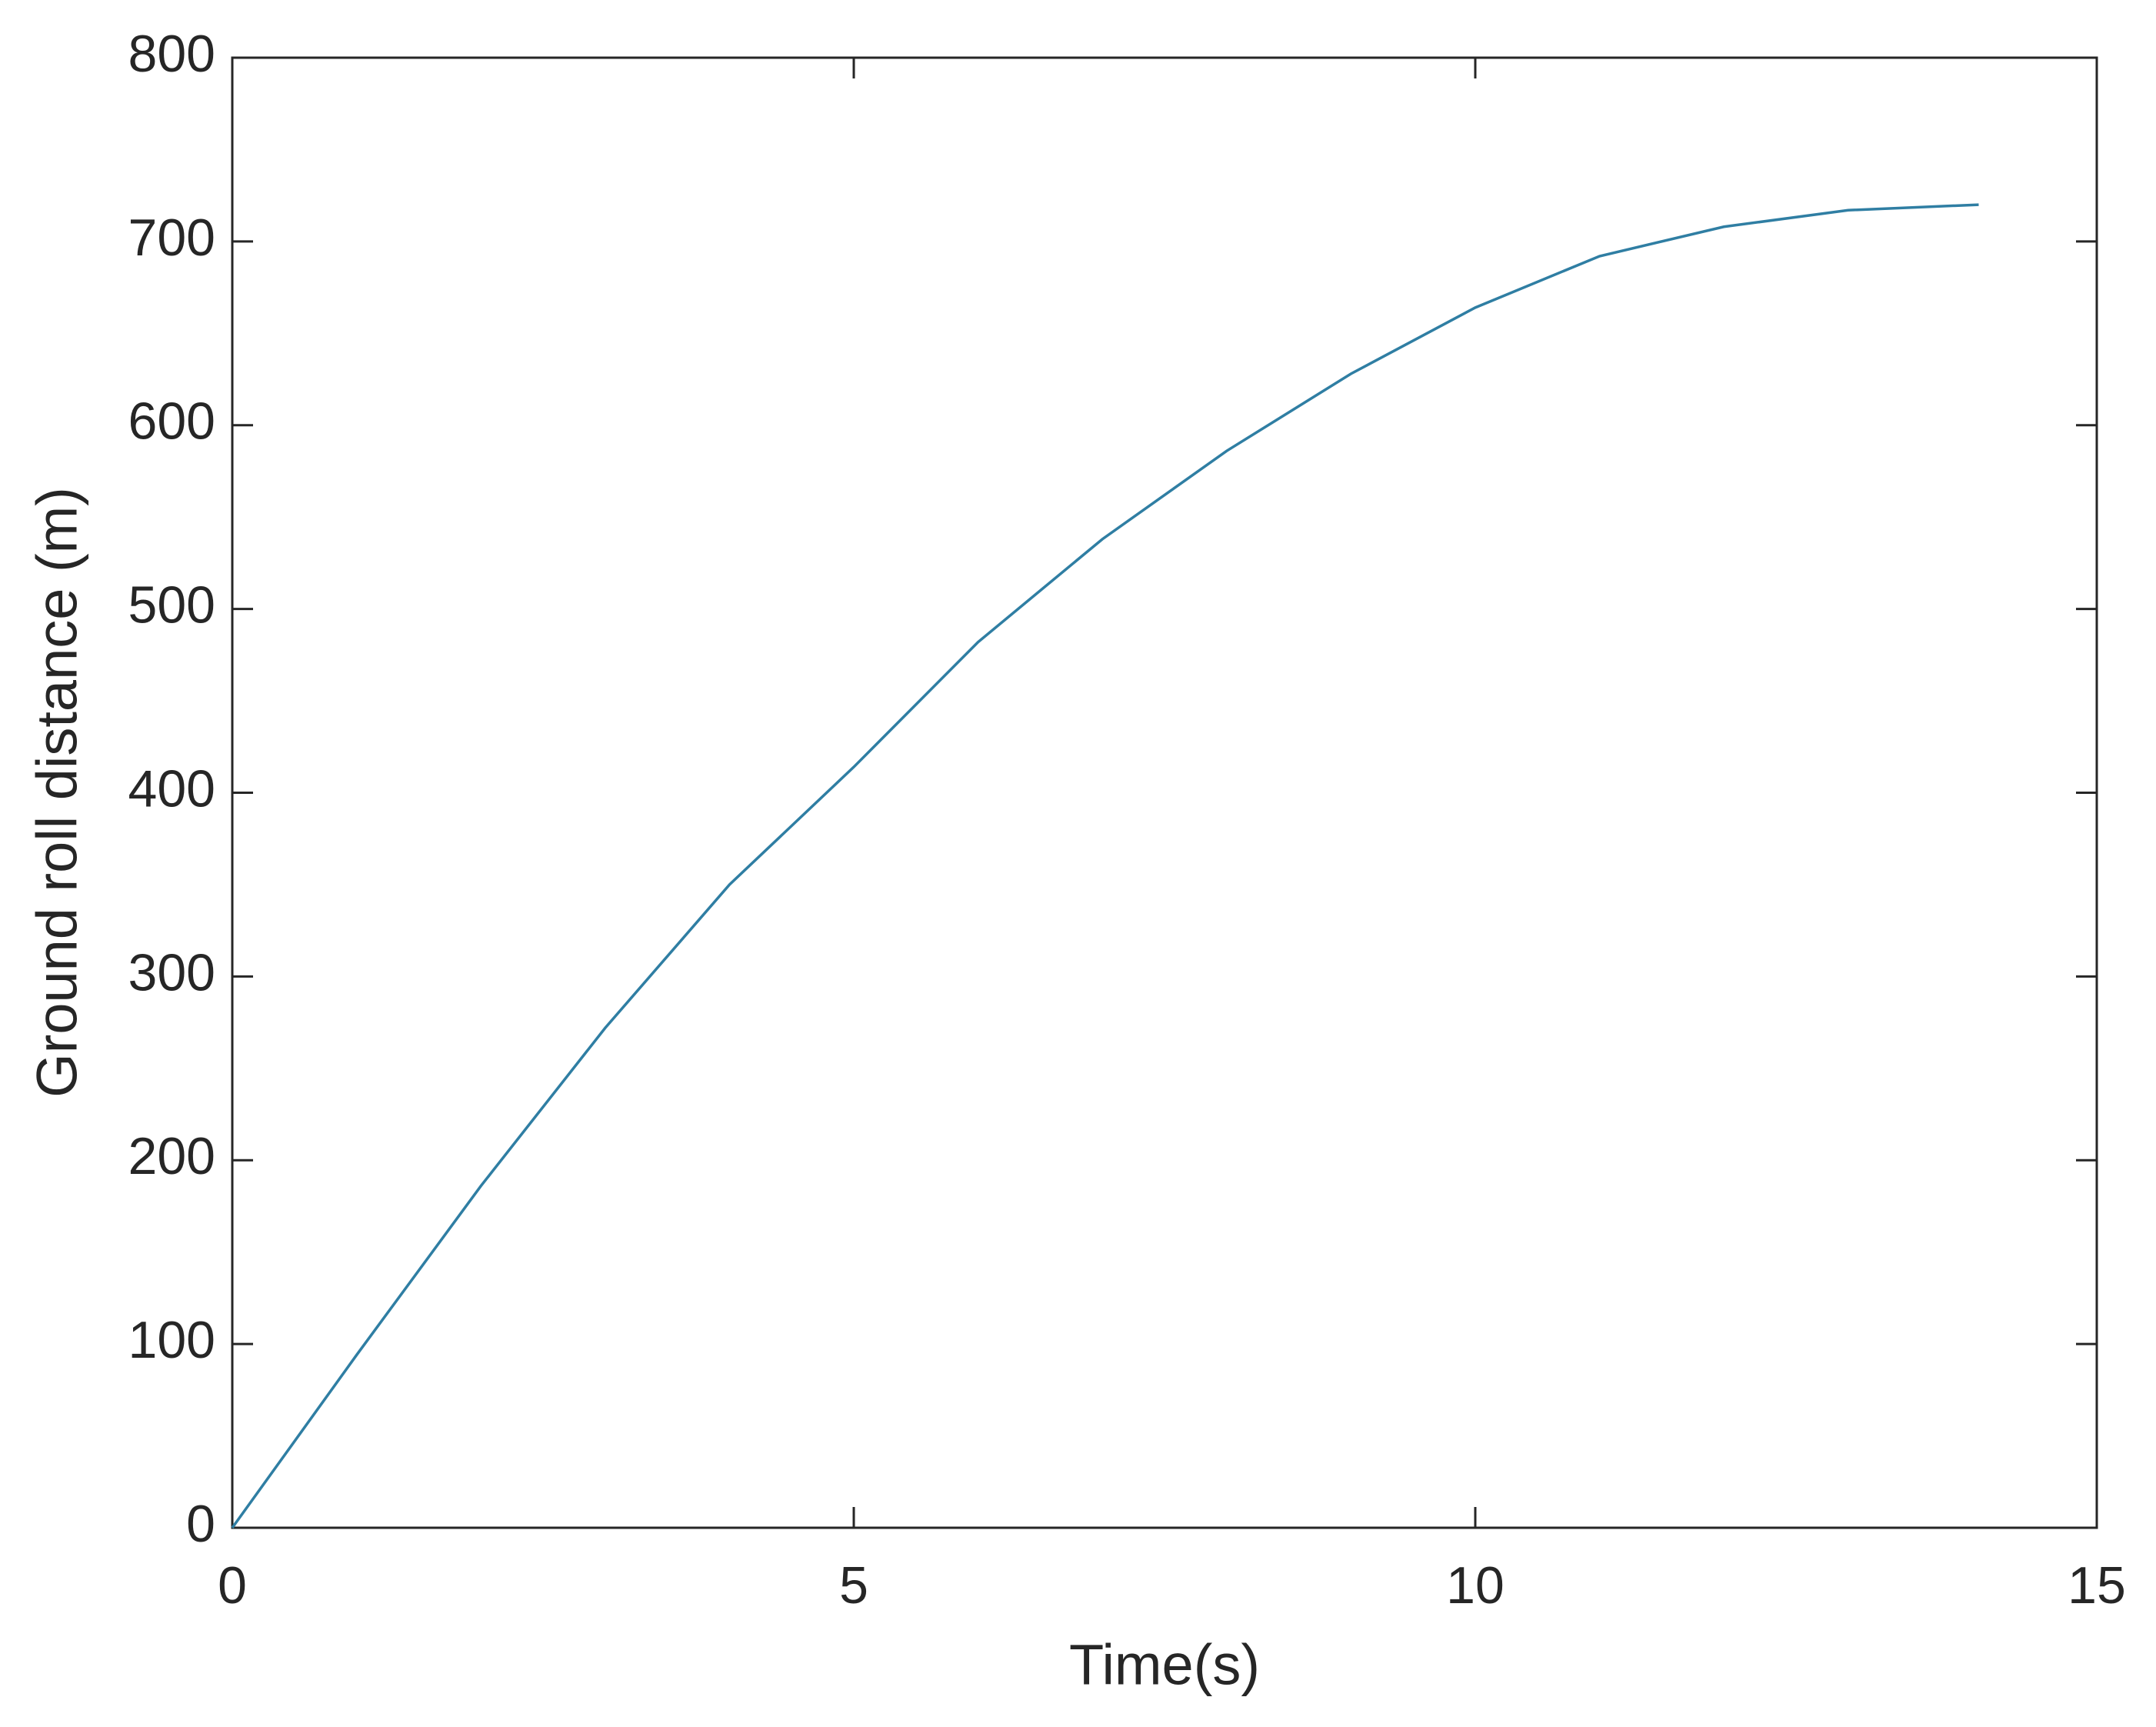 The image size is (2156, 1727). I want to click on x-tick-label: 10, so click(1475, 1585).